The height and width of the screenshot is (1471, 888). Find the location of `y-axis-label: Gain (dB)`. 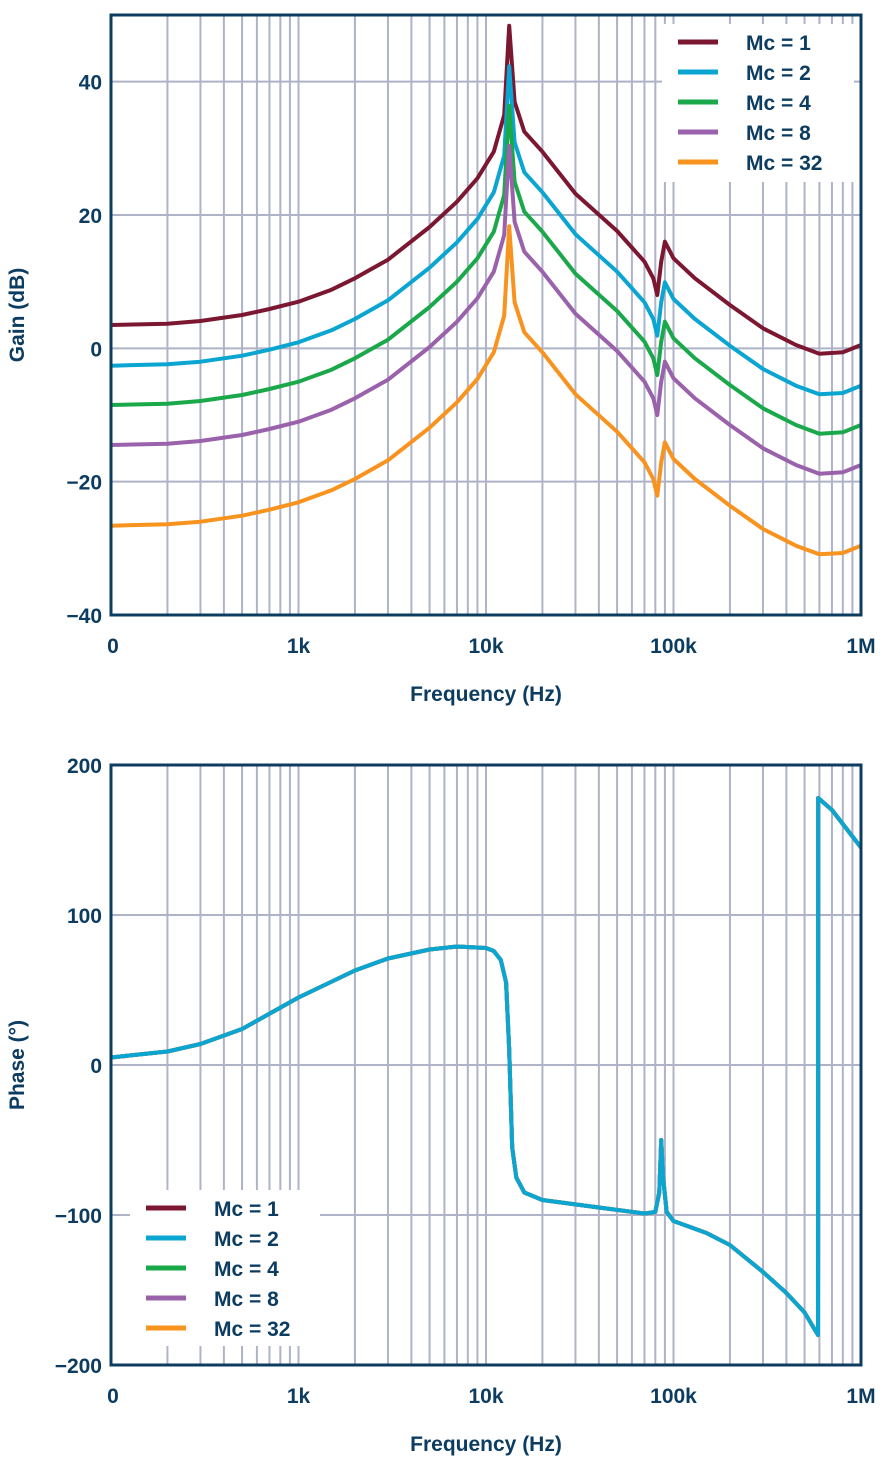

y-axis-label: Gain (dB) is located at coordinates (17, 315).